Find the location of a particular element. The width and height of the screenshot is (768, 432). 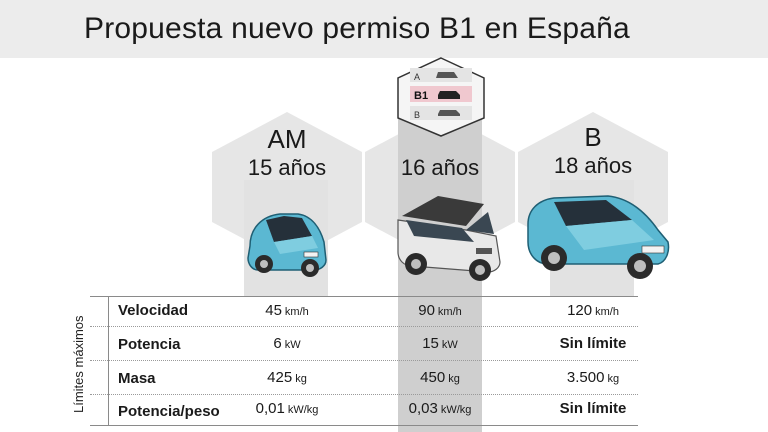

cell-power-b: Sin límite is located at coordinates (593, 343).